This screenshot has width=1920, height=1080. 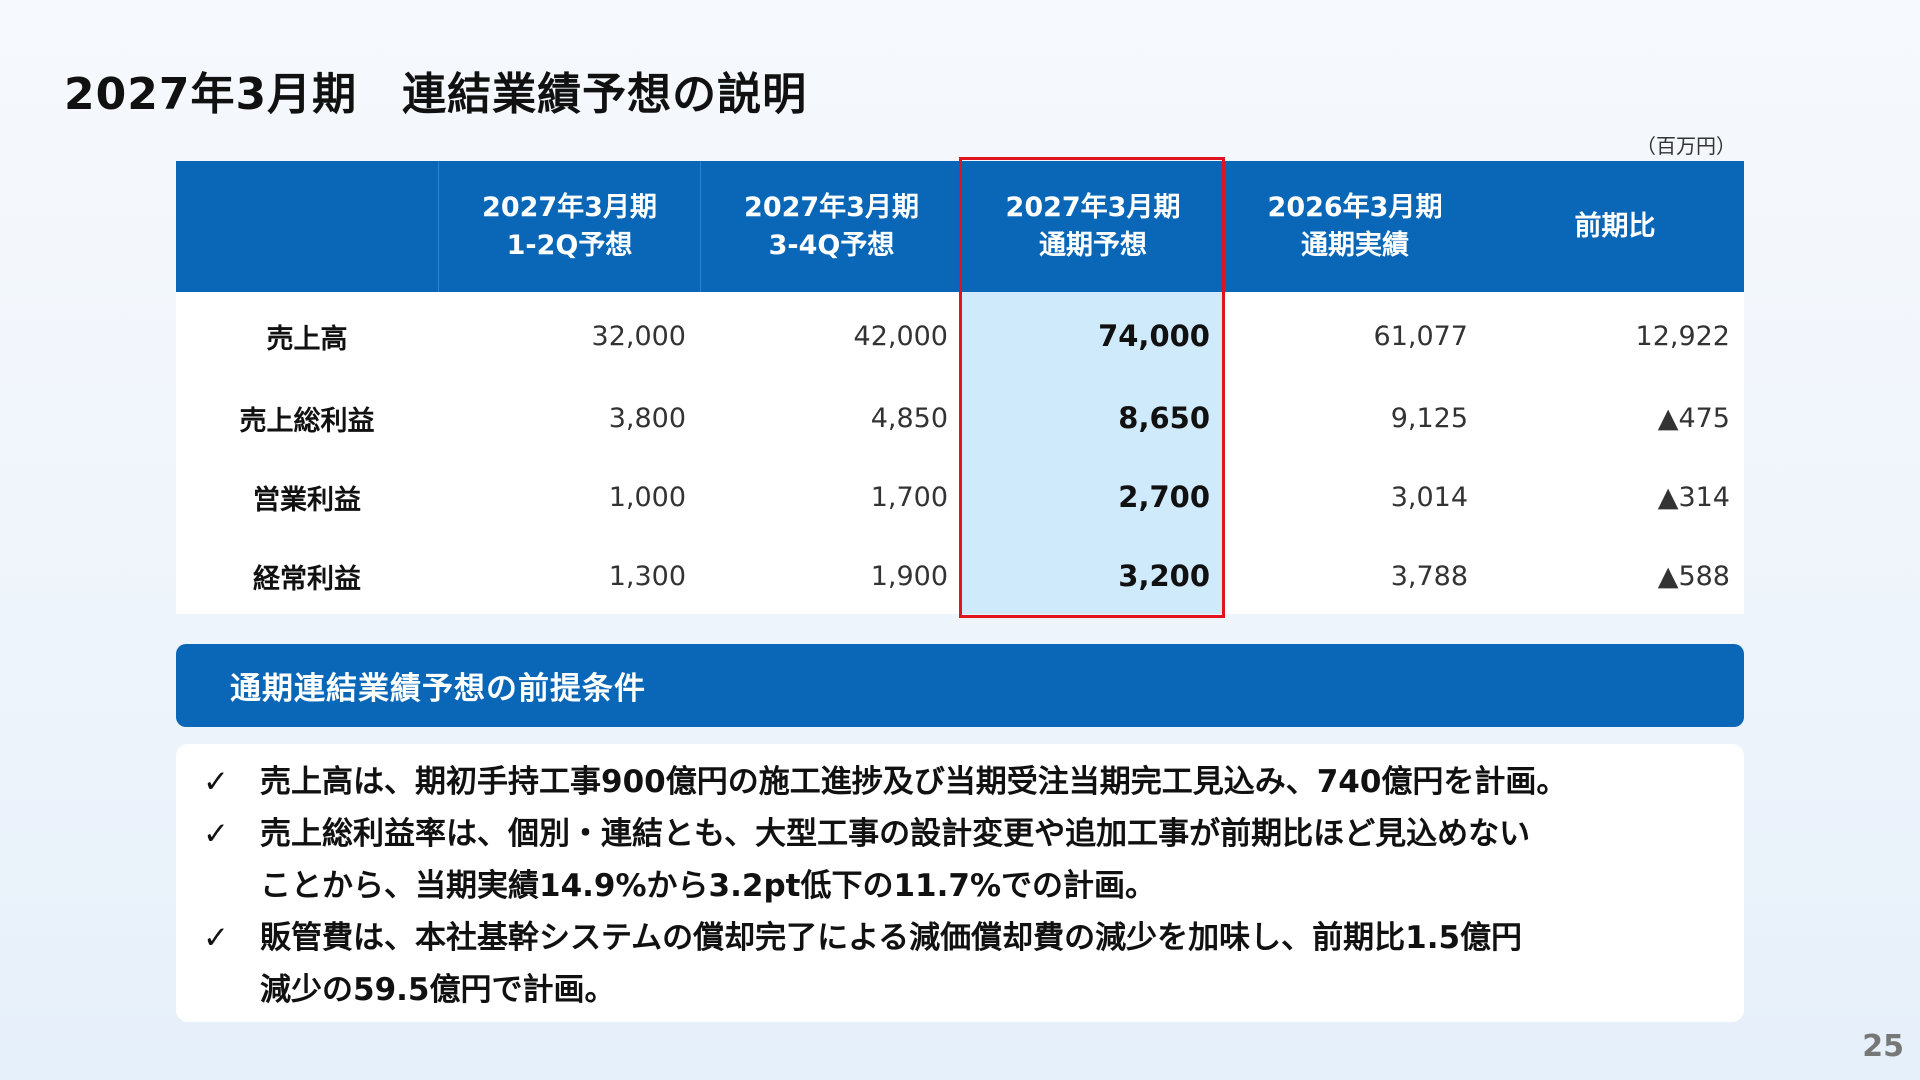 I want to click on header-line: 2026年3月期, so click(x=1355, y=207).